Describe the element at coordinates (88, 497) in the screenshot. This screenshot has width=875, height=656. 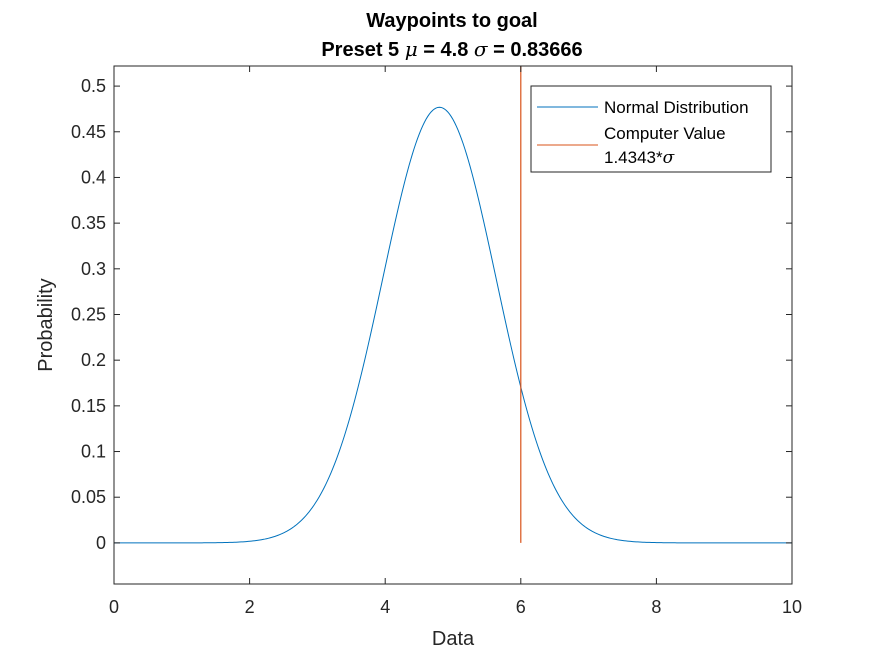
I see `y-tick-label-1: 0.05` at that location.